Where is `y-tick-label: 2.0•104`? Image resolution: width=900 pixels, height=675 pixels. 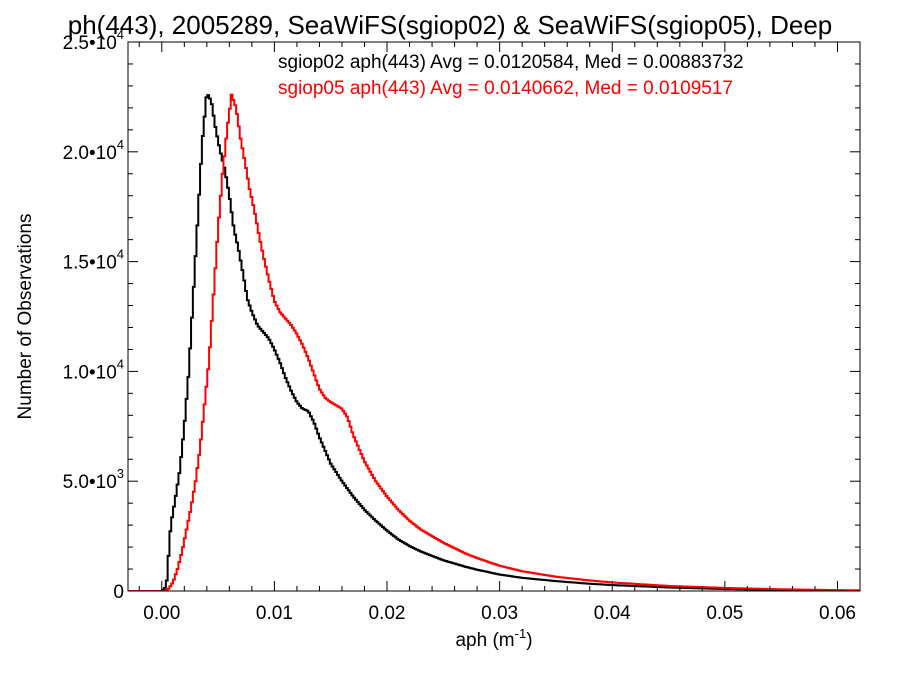
y-tick-label: 2.0•104 is located at coordinates (93, 150).